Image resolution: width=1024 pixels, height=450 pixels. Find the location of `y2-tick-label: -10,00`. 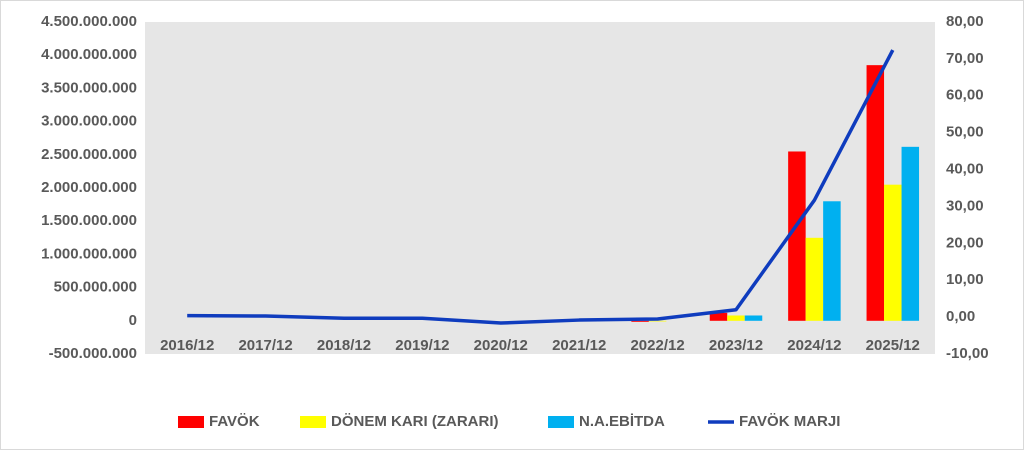

y2-tick-label: -10,00 is located at coordinates (967, 353).